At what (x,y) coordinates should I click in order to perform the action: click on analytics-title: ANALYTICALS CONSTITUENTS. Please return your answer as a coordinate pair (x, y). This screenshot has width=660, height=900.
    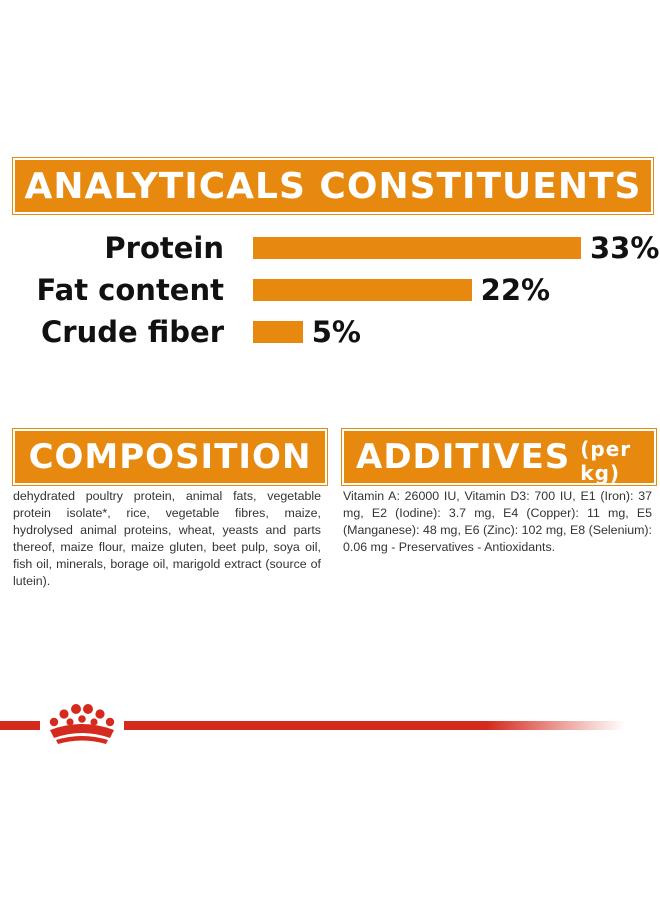
    Looking at the image, I should click on (333, 186).